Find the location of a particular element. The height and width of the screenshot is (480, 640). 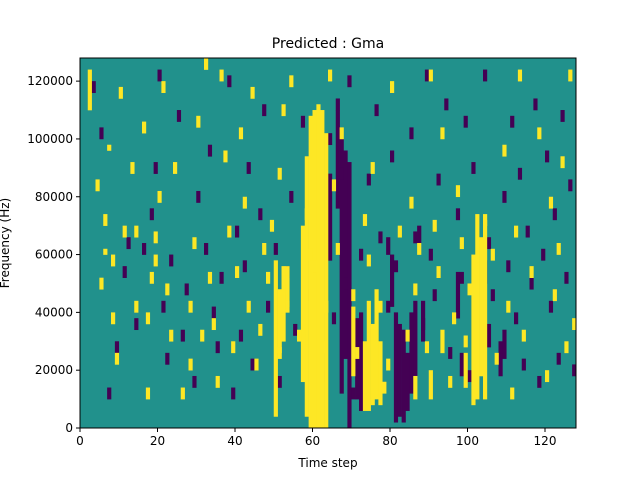

x-axis: 0 20 40 60 80 100 120 is located at coordinates (316, 438).